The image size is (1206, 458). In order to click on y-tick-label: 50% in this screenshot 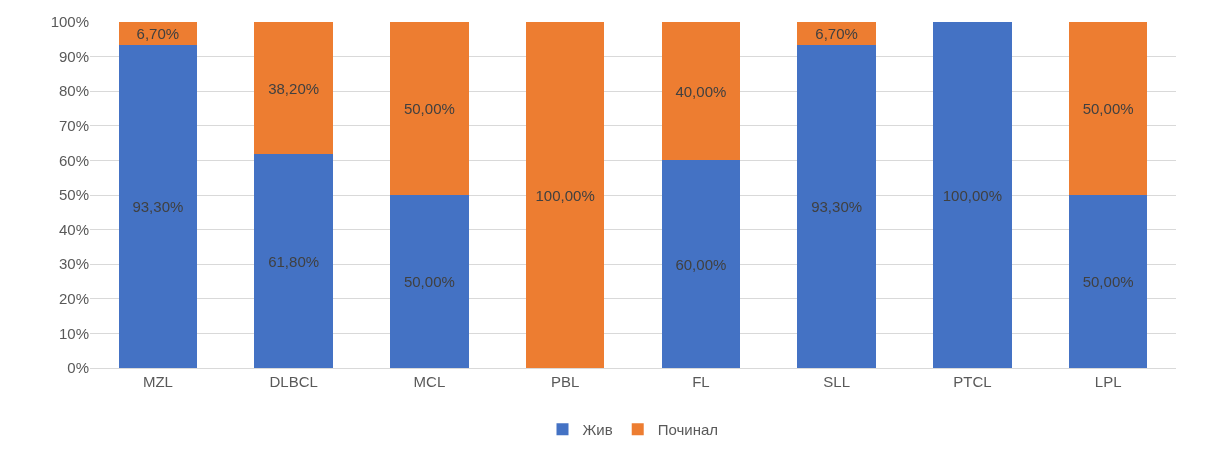, I will do `click(73, 195)`.